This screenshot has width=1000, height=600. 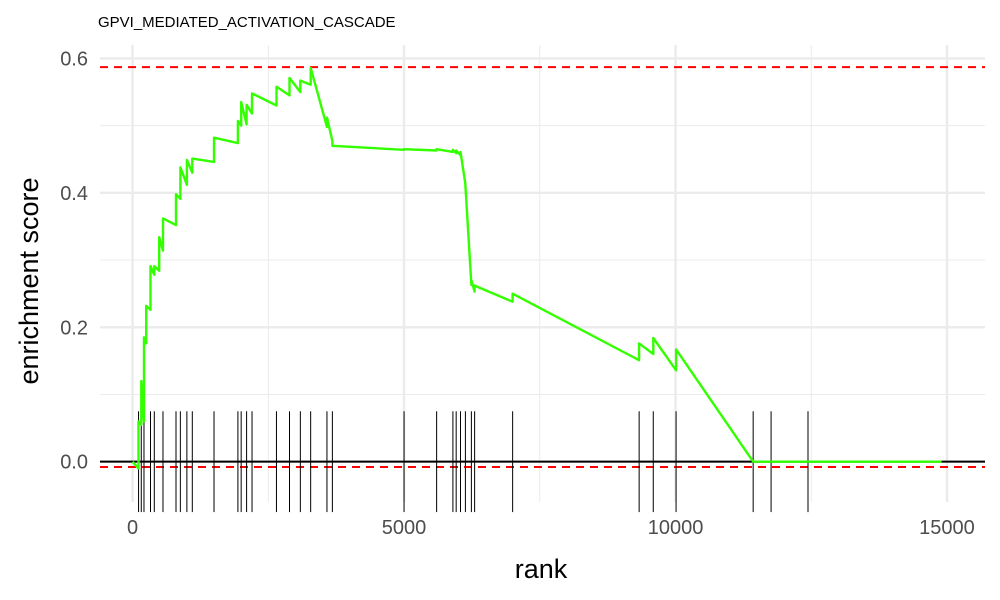 What do you see at coordinates (404, 528) in the screenshot?
I see `x-tick-label: 5000` at bounding box center [404, 528].